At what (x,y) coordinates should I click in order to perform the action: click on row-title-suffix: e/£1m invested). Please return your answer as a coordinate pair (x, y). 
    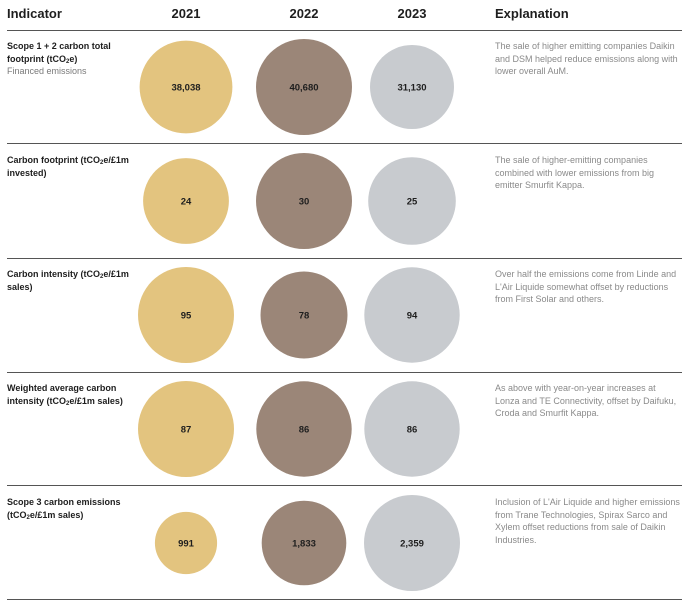
    Looking at the image, I should click on (68, 166).